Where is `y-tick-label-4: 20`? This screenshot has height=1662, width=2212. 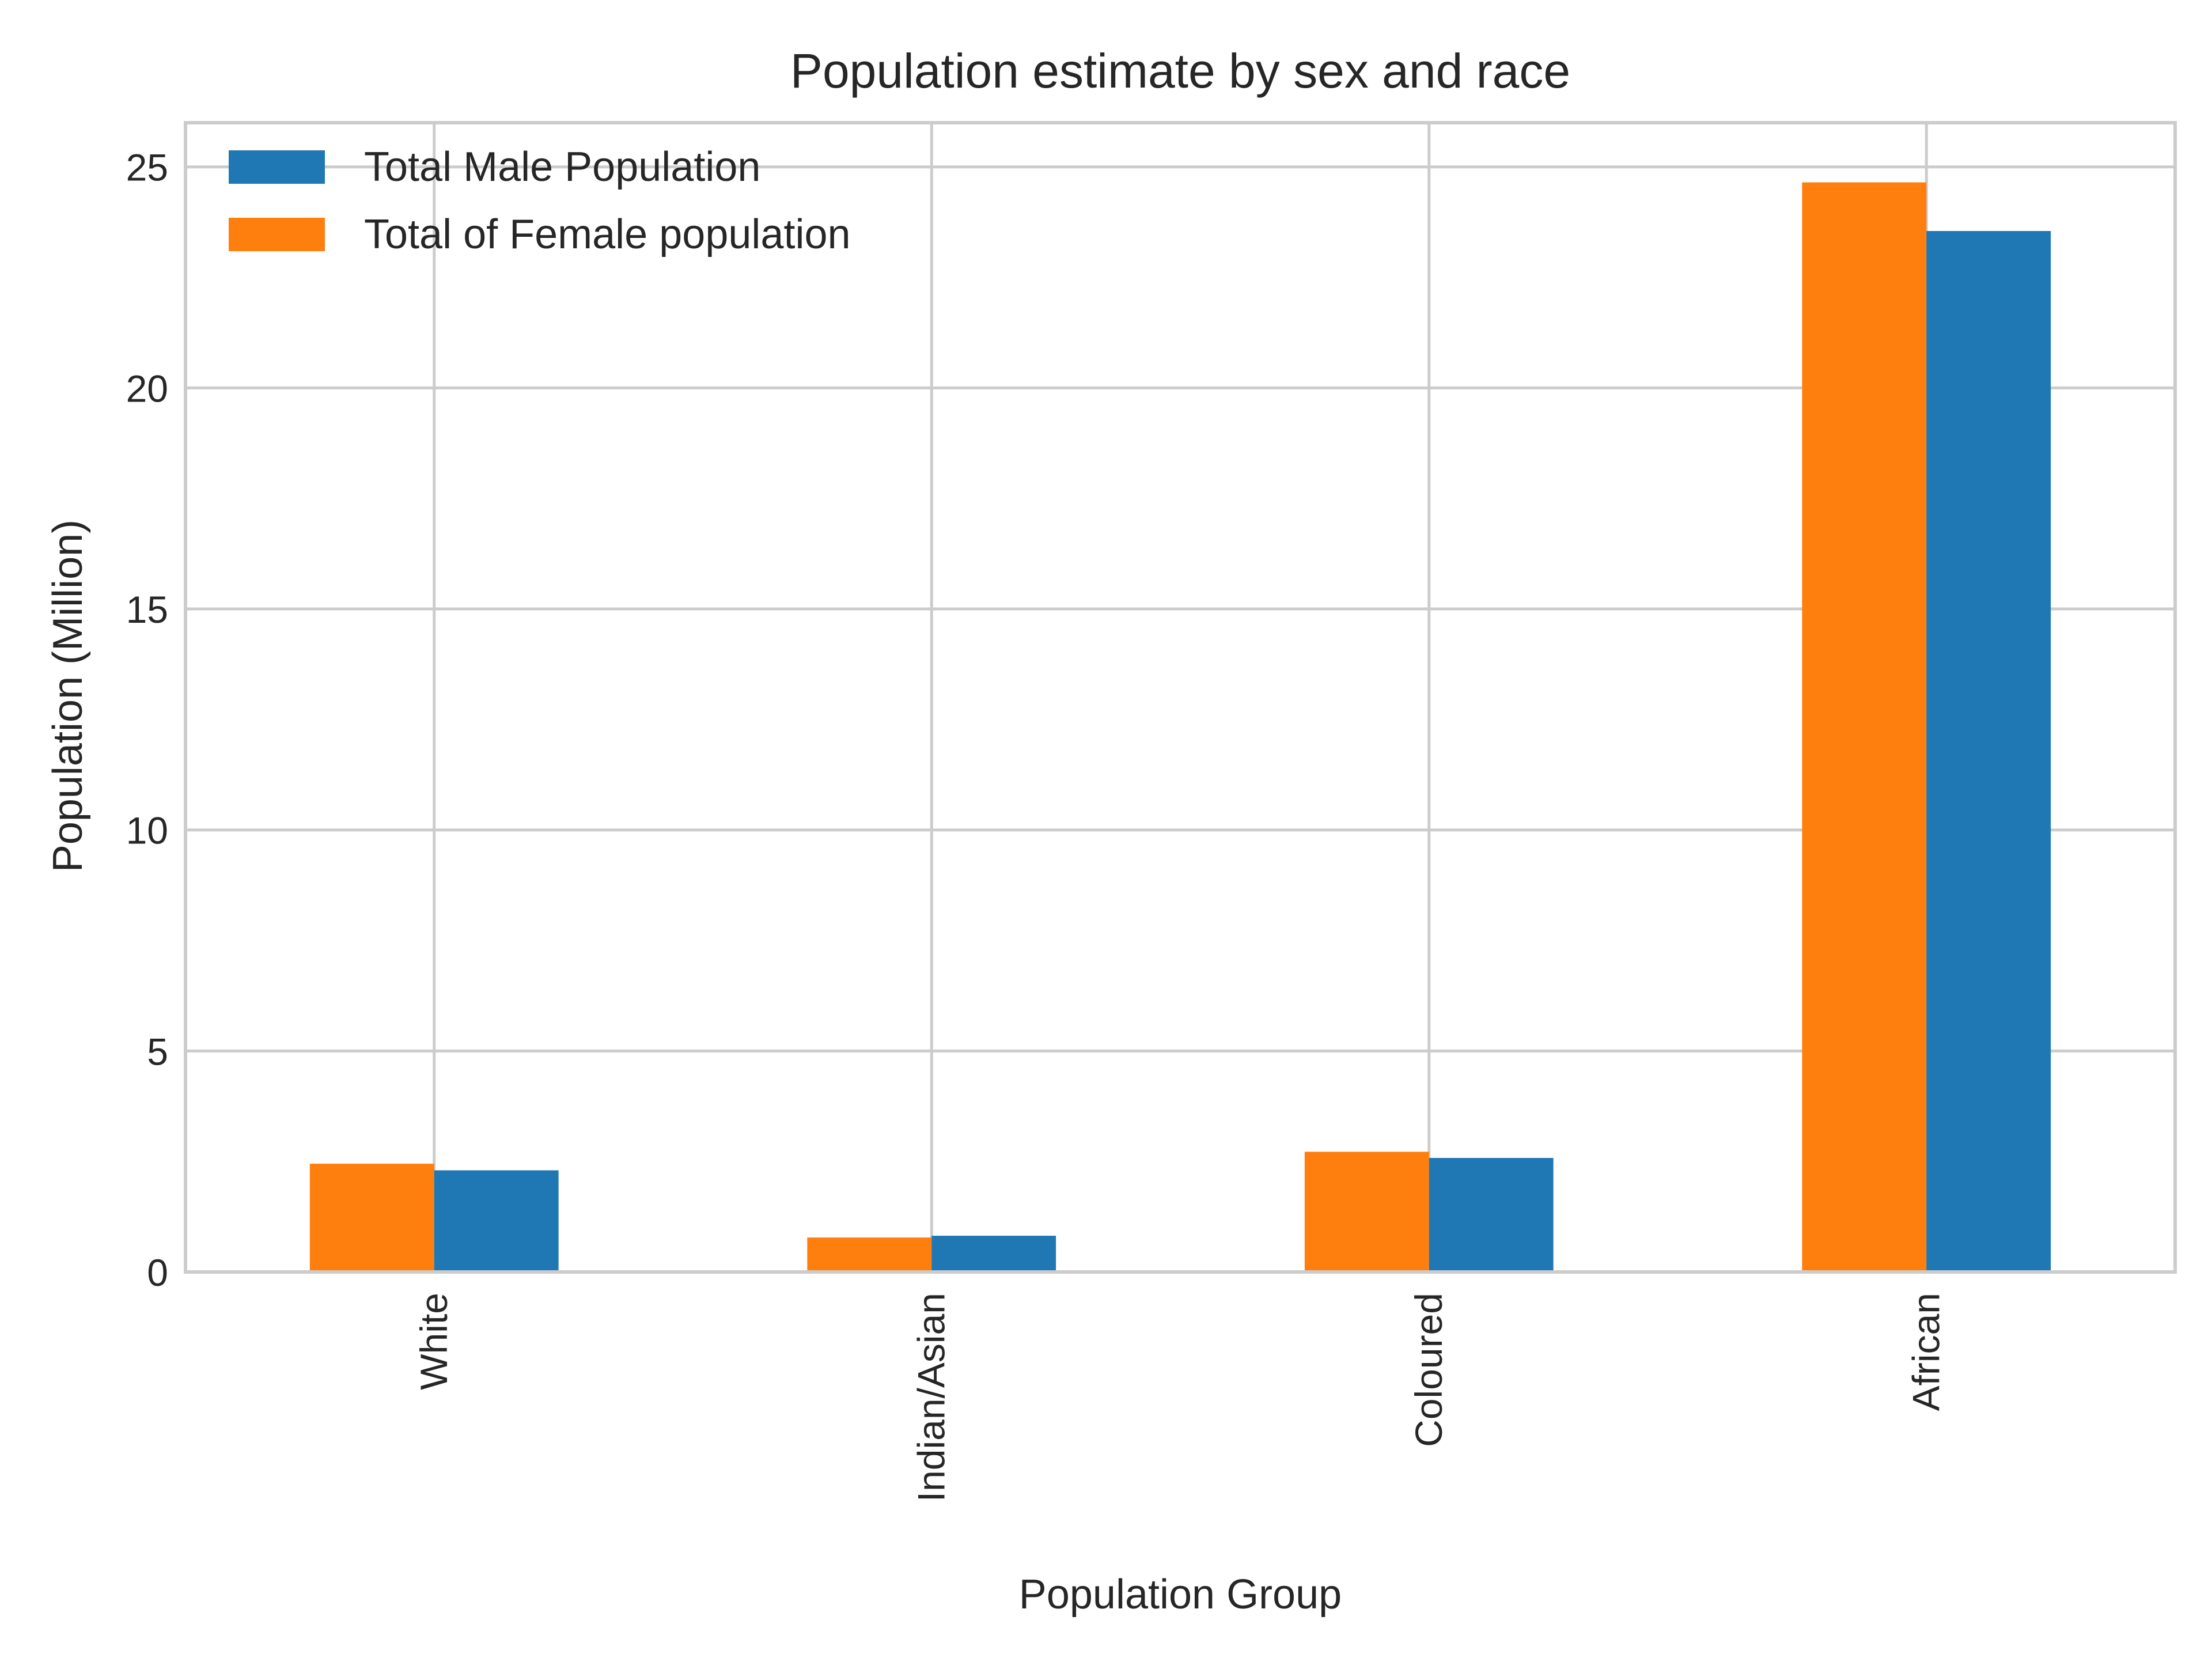 y-tick-label-4: 20 is located at coordinates (147, 389).